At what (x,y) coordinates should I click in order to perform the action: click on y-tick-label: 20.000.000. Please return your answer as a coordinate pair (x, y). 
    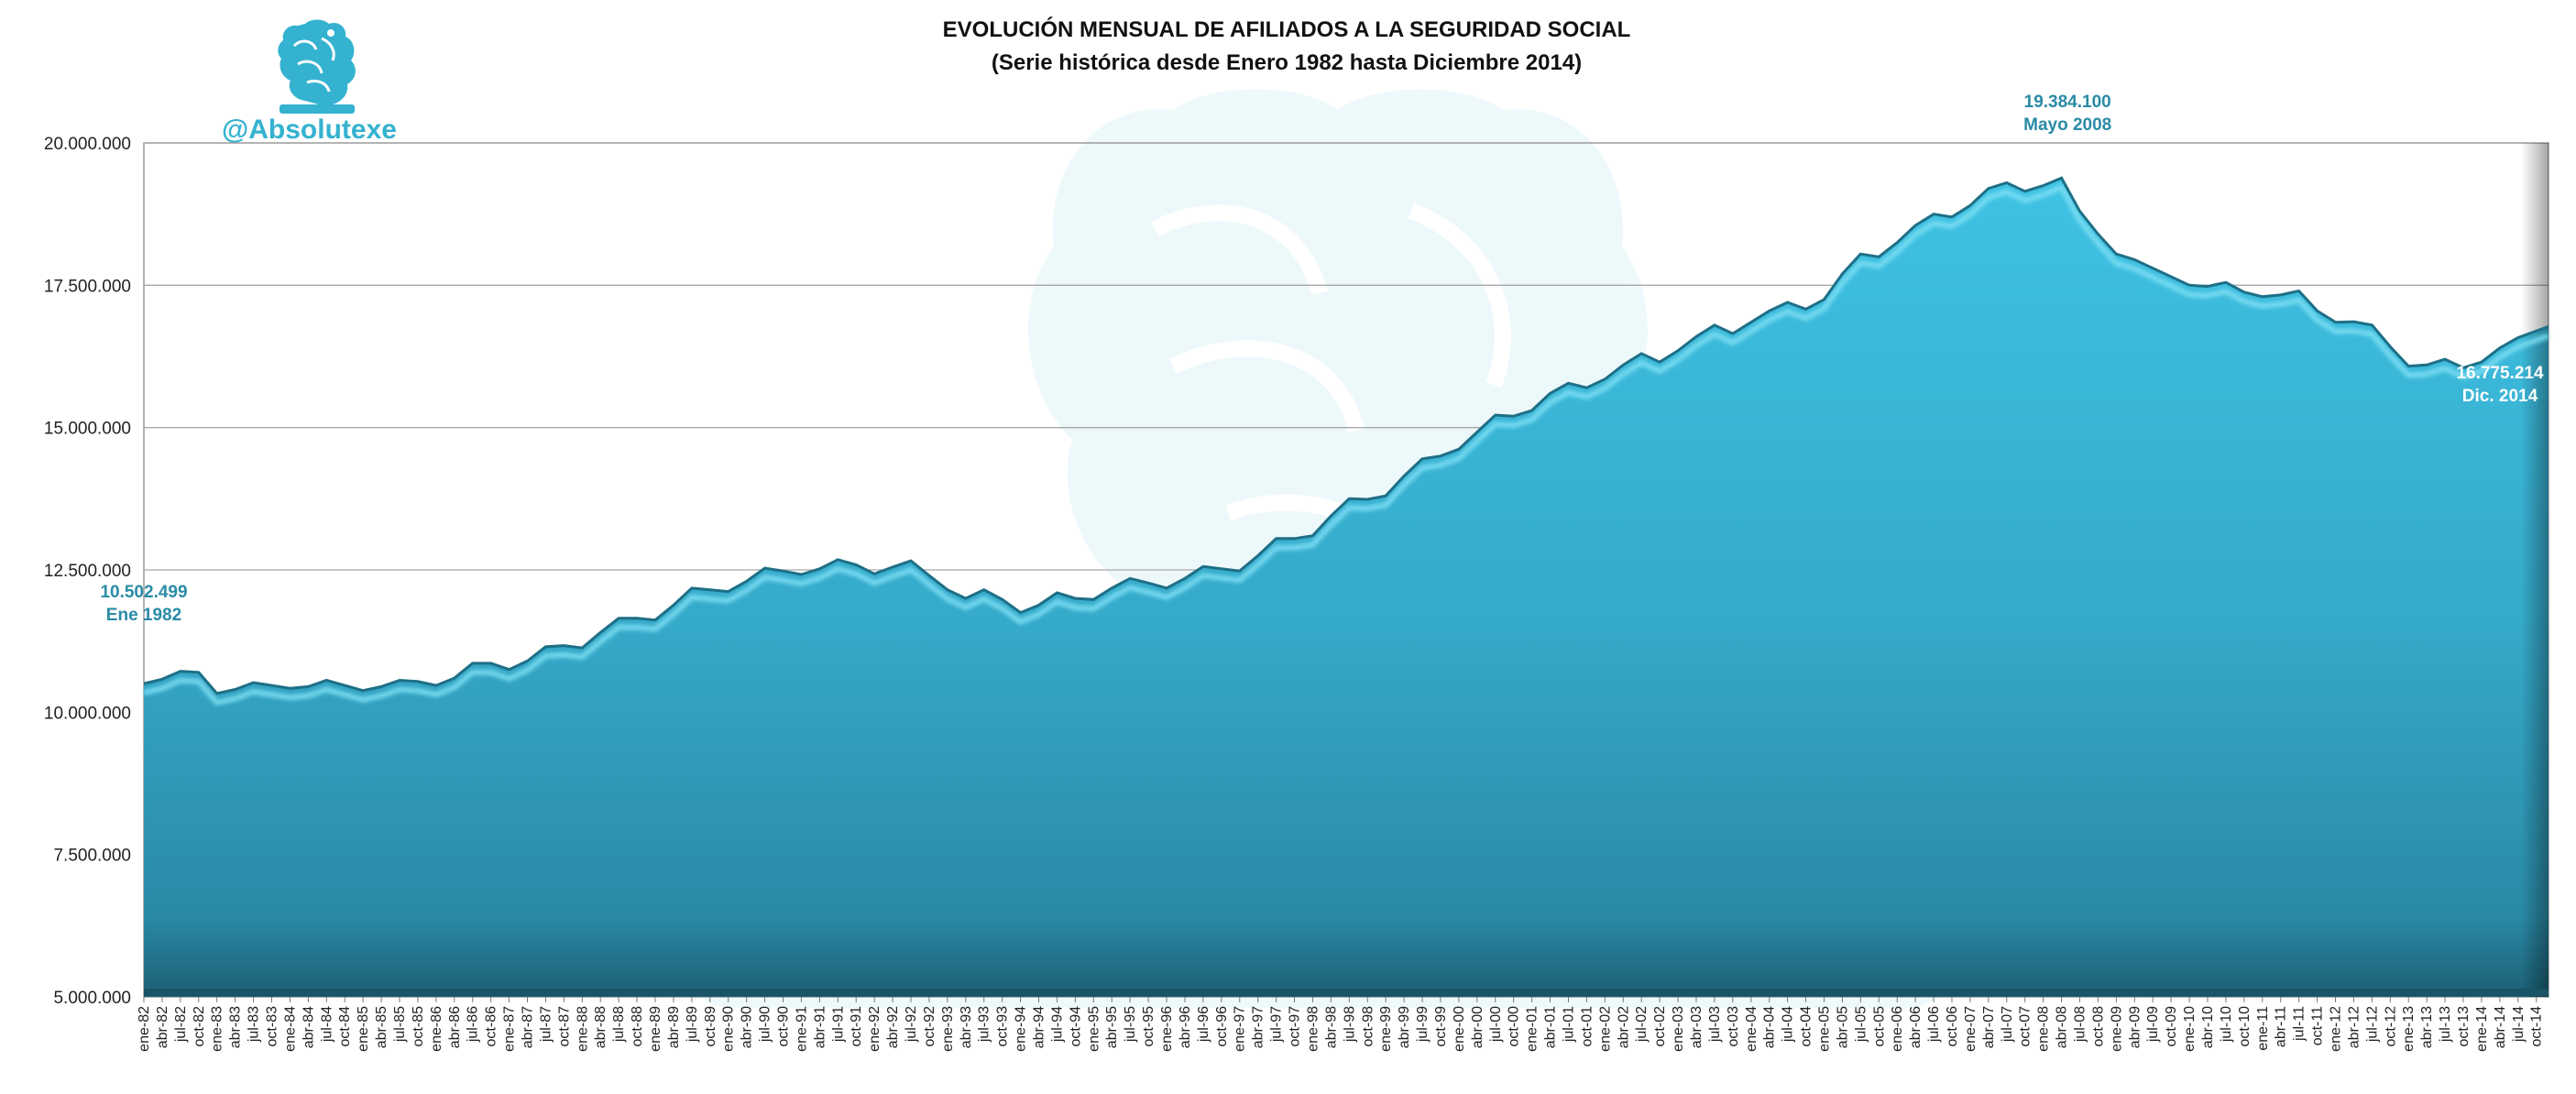
    Looking at the image, I should click on (87, 144).